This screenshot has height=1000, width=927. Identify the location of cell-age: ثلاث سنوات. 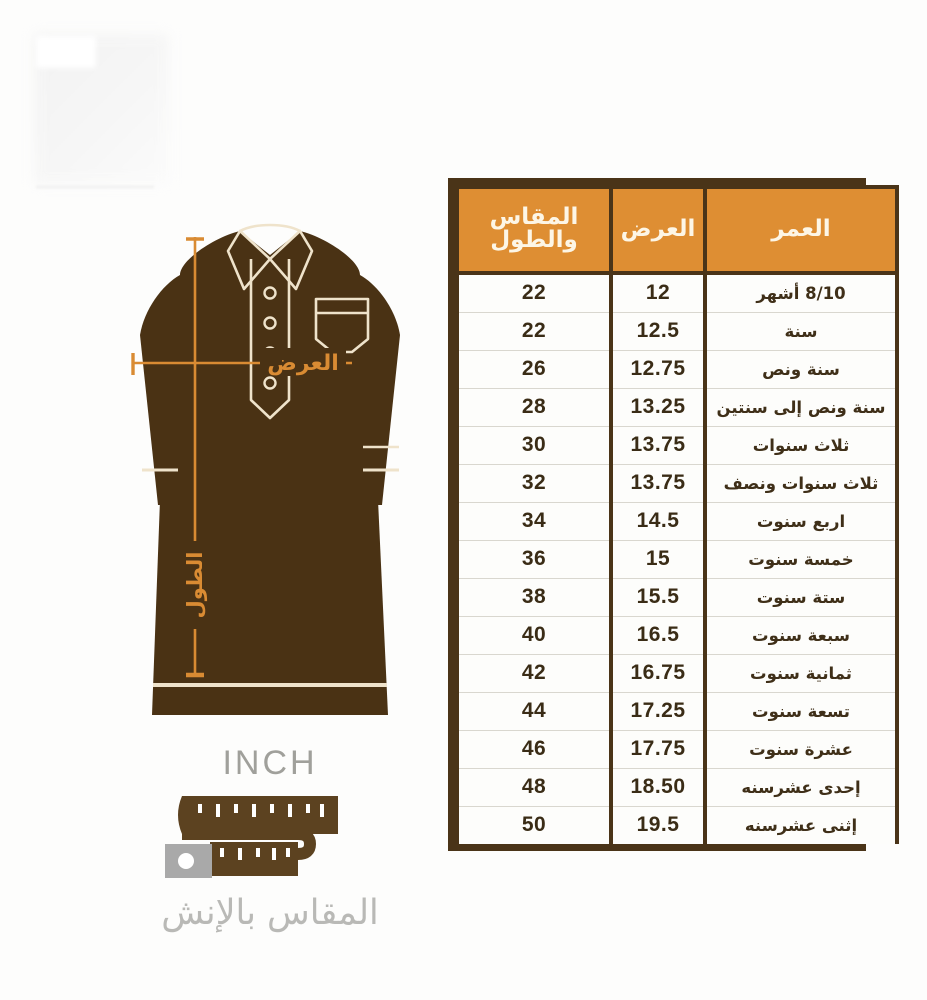
(801, 445).